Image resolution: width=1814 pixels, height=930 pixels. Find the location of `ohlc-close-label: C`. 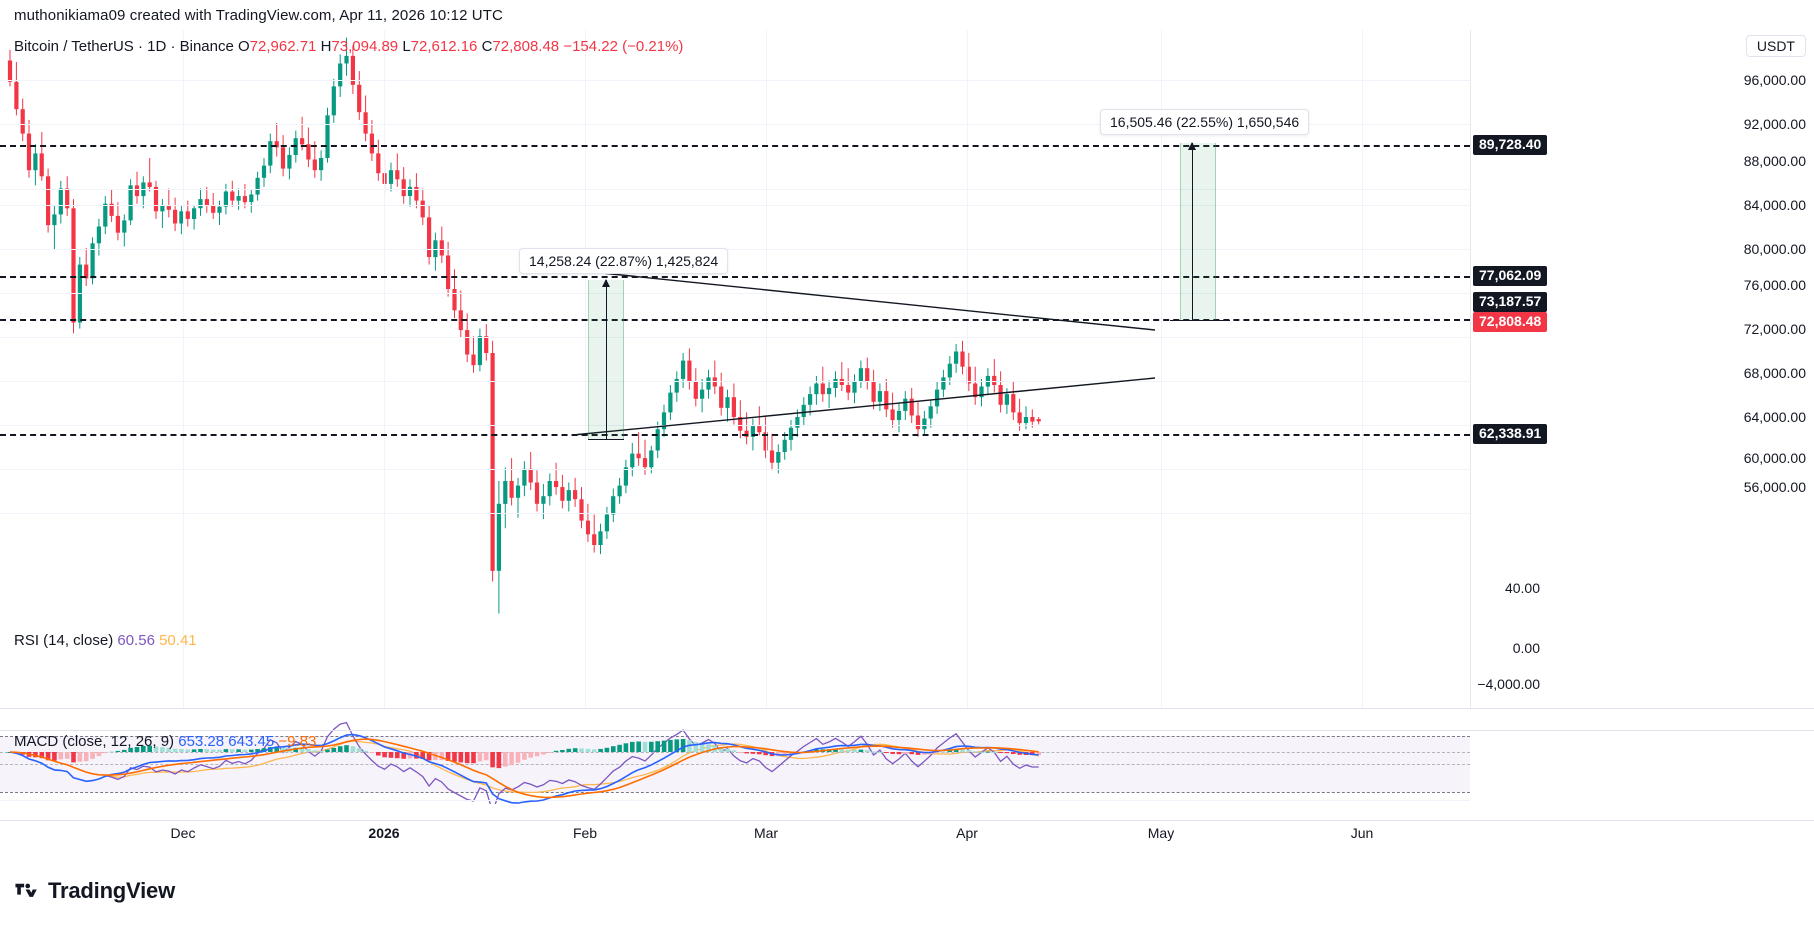

ohlc-close-label: C is located at coordinates (487, 46).